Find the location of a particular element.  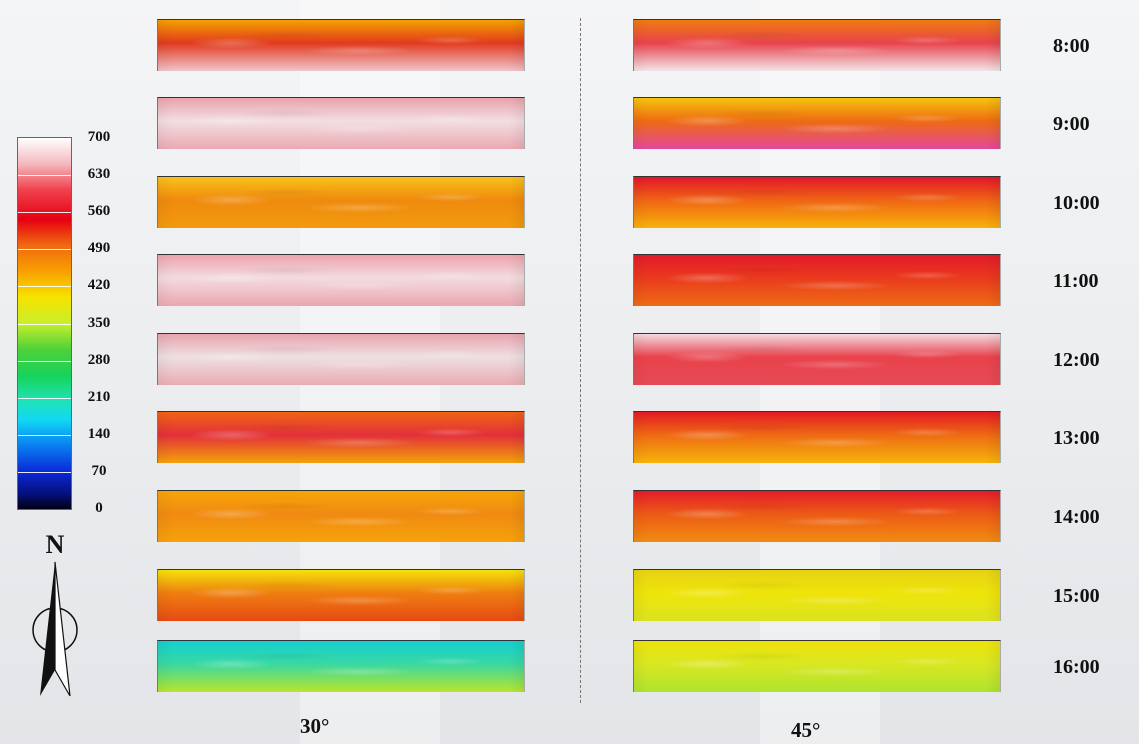

colorbar-tick-label: 490 is located at coordinates (99, 248).